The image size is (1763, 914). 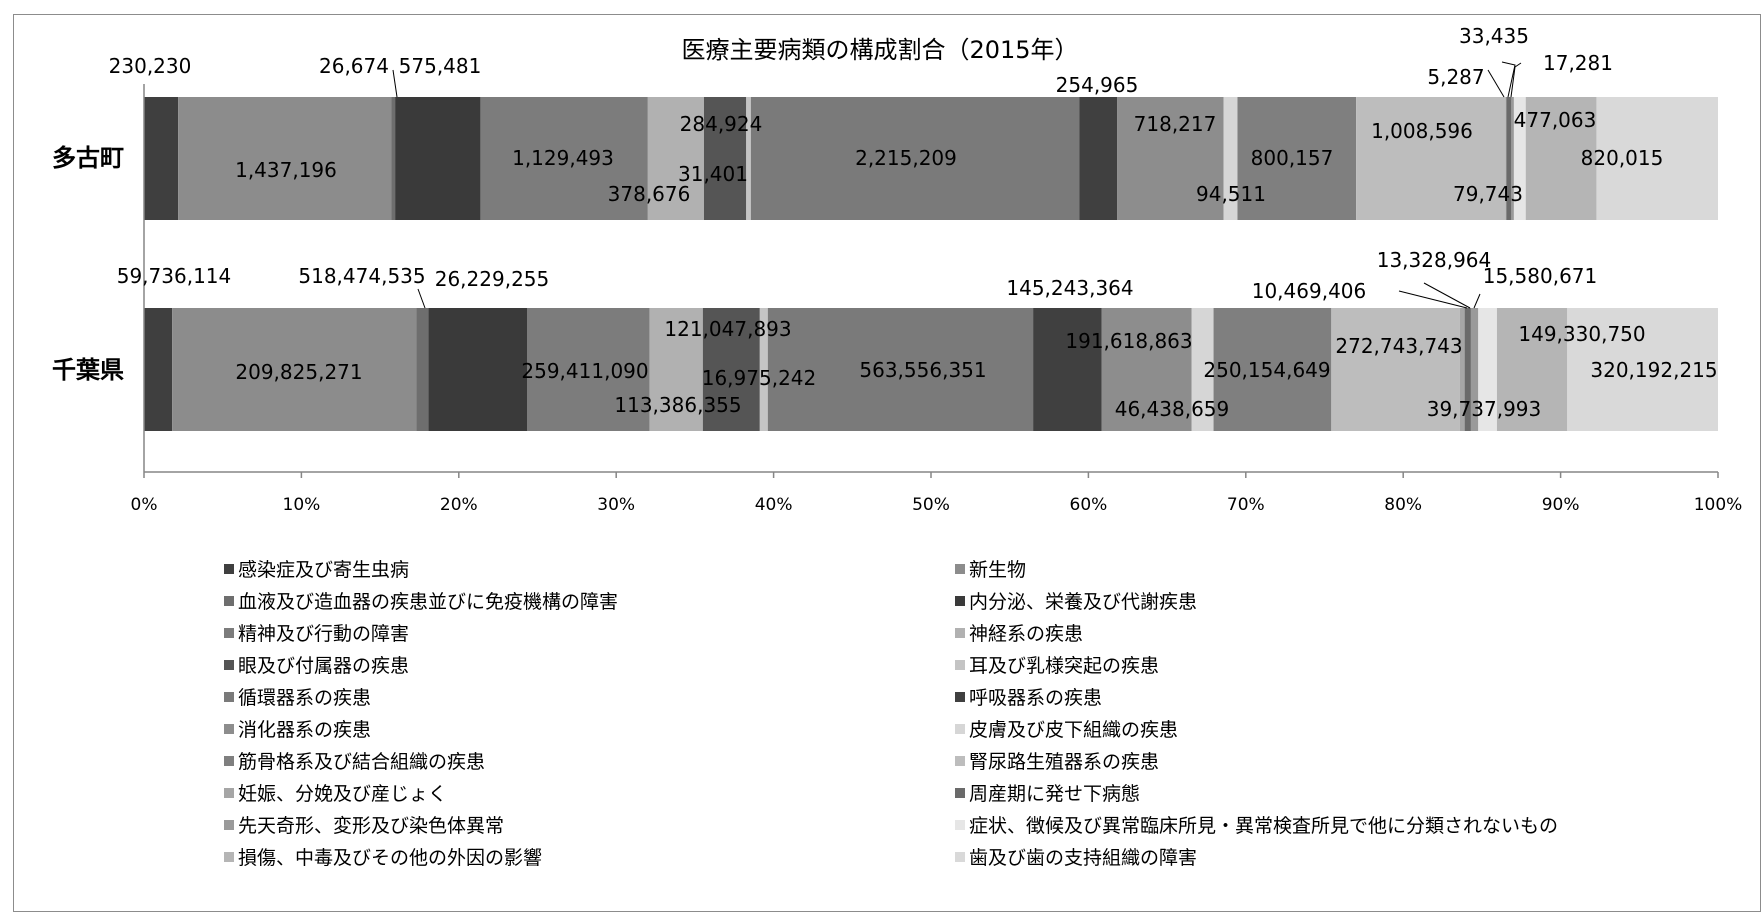 What do you see at coordinates (390, 858) in the screenshot?
I see `legend-label: 損傷、中毒及びその他の外因の影響` at bounding box center [390, 858].